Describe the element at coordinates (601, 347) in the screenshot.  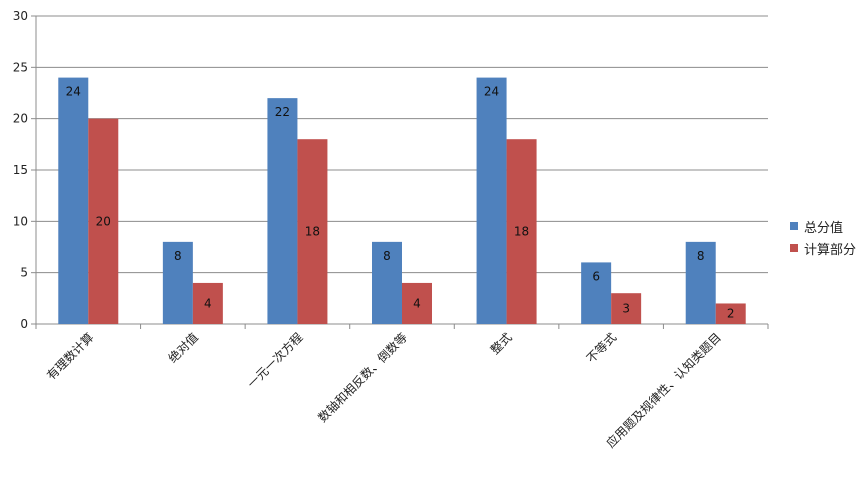
I see `x-tick-label: 不等式` at that location.